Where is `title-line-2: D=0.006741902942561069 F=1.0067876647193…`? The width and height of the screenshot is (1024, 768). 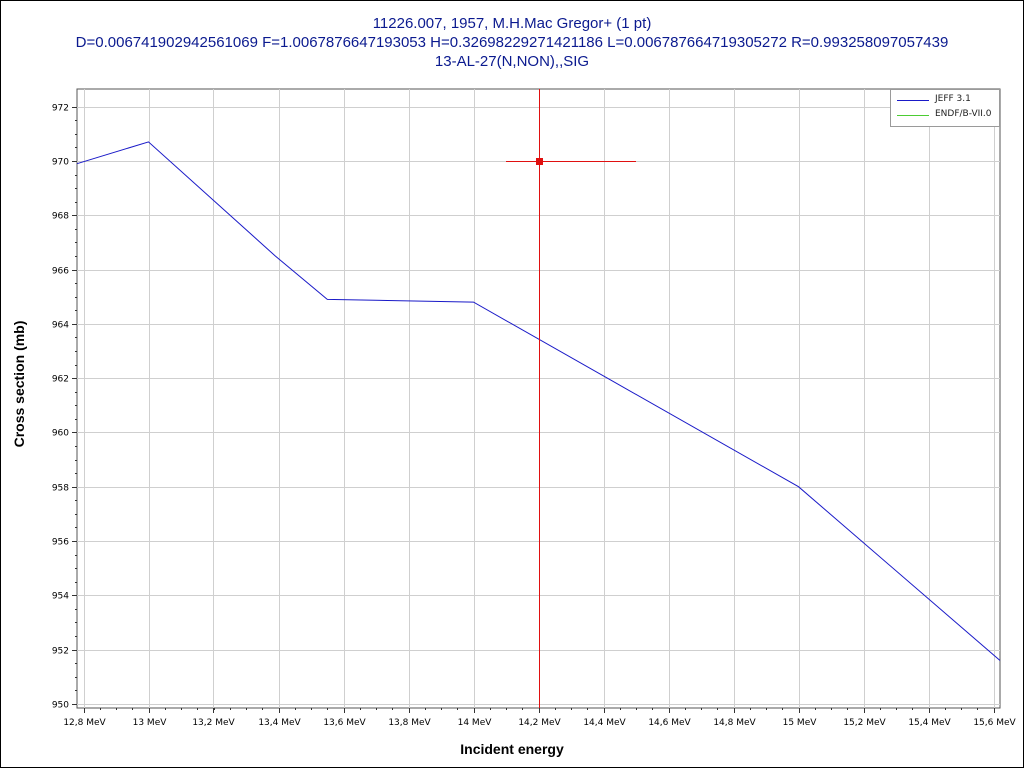 title-line-2: D=0.006741902942561069 F=1.0067876647193… is located at coordinates (512, 42).